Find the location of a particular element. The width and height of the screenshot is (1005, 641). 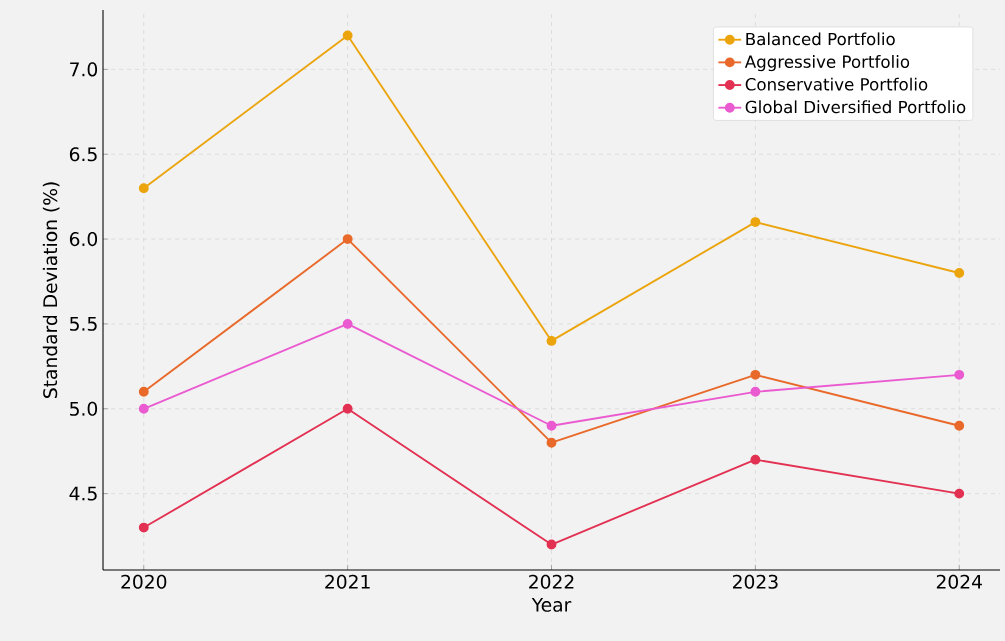

legend-label: Conservative Portfolio is located at coordinates (836, 84).